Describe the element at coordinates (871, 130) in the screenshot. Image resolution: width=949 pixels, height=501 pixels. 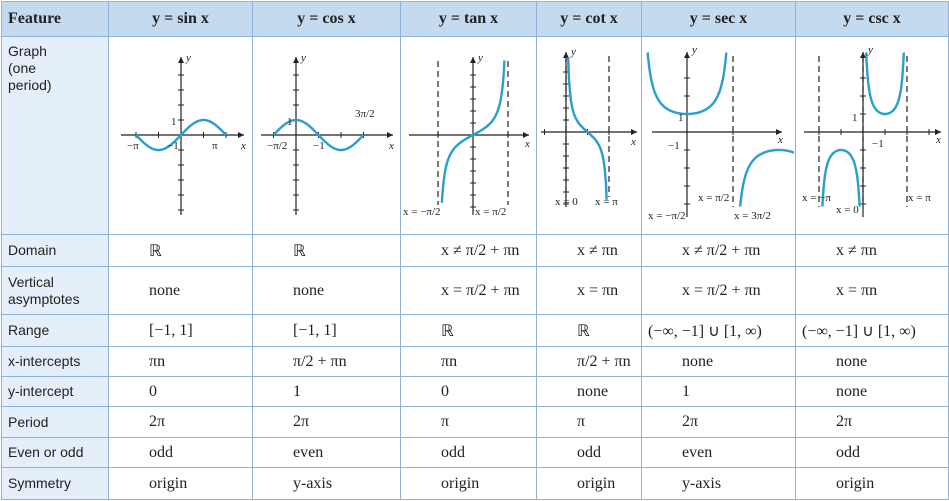
I see `graph: y 1 −1 x x = −π x = 0 x = π` at that location.